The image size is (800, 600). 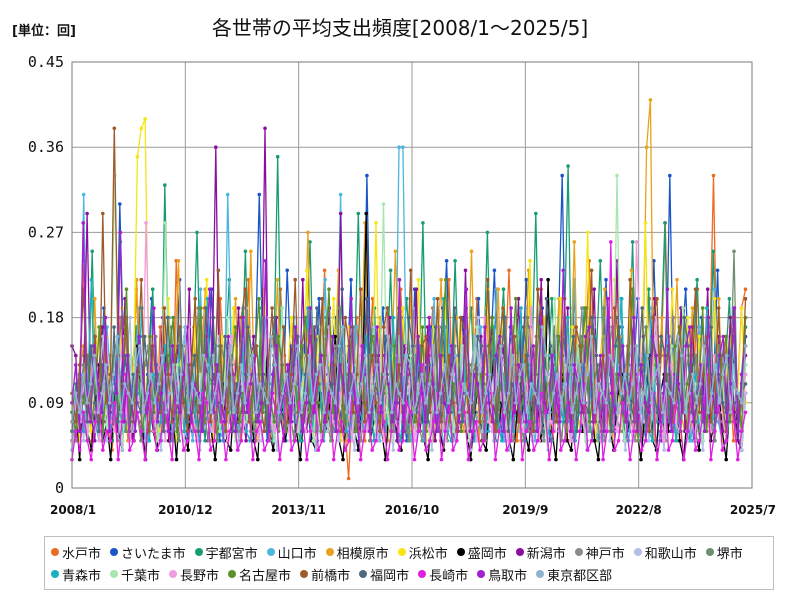 What do you see at coordinates (82, 554) in the screenshot?
I see `legend-label: 水戸市` at bounding box center [82, 554].